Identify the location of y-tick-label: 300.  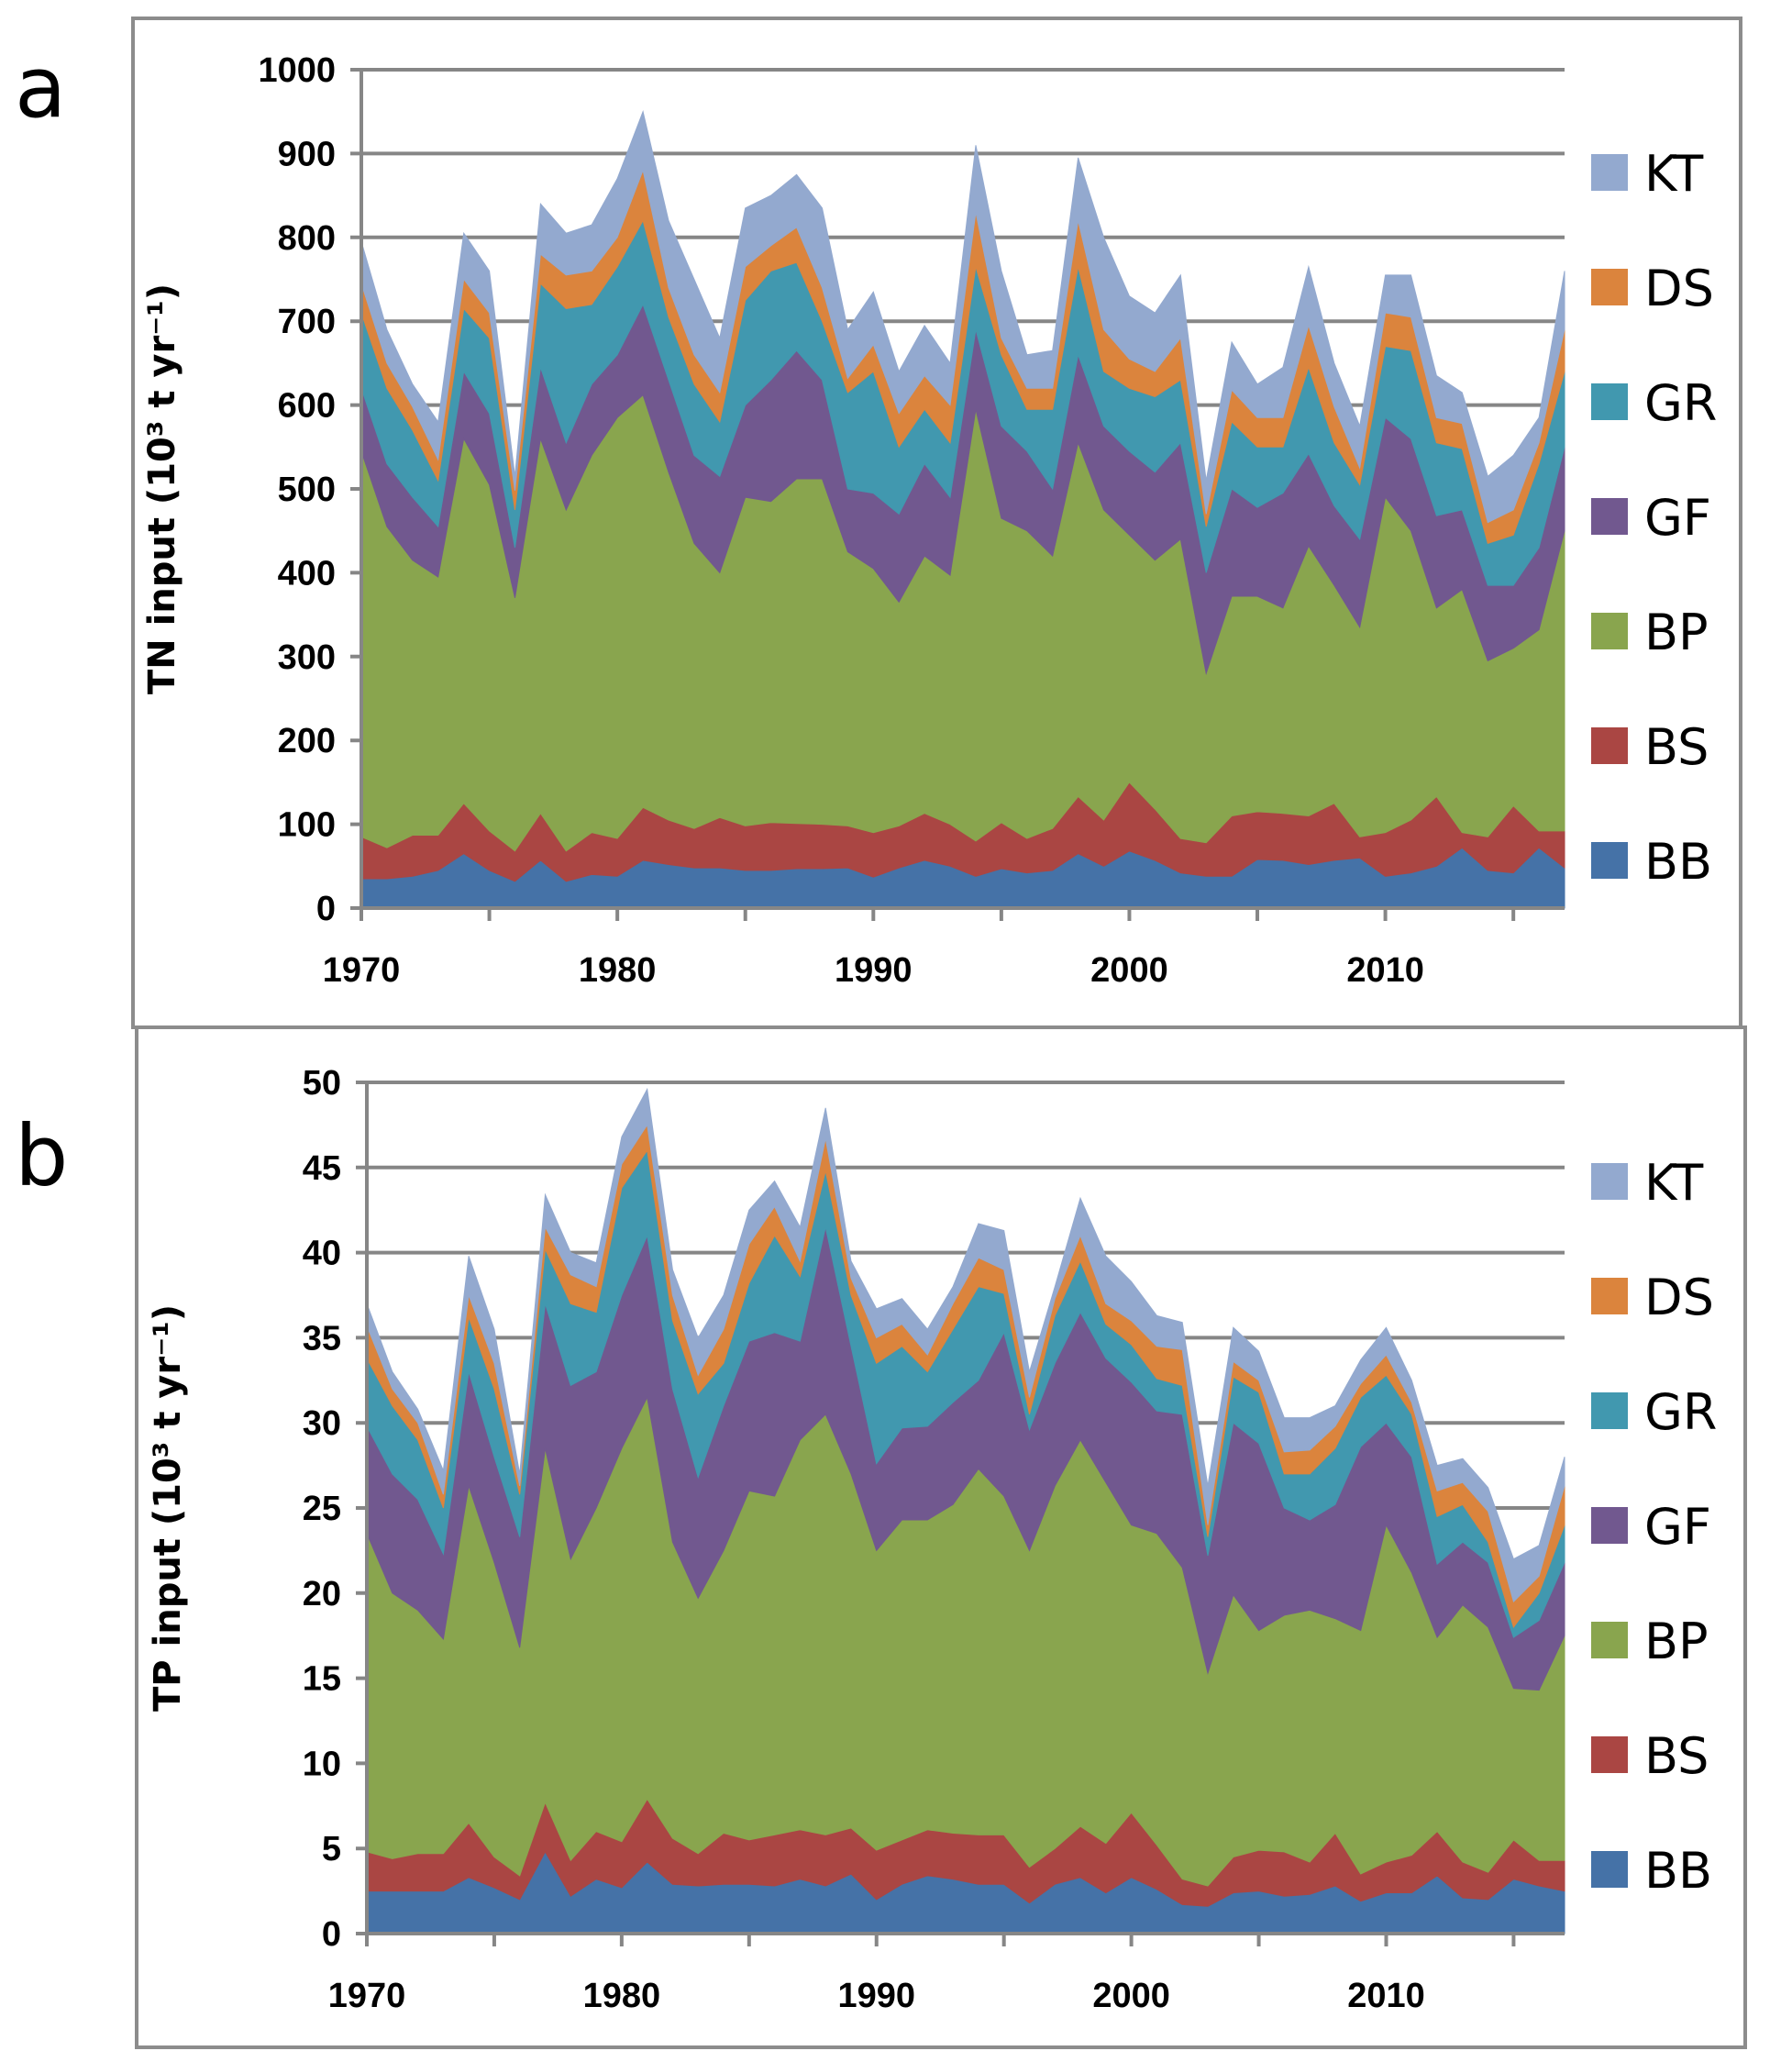
(307, 657).